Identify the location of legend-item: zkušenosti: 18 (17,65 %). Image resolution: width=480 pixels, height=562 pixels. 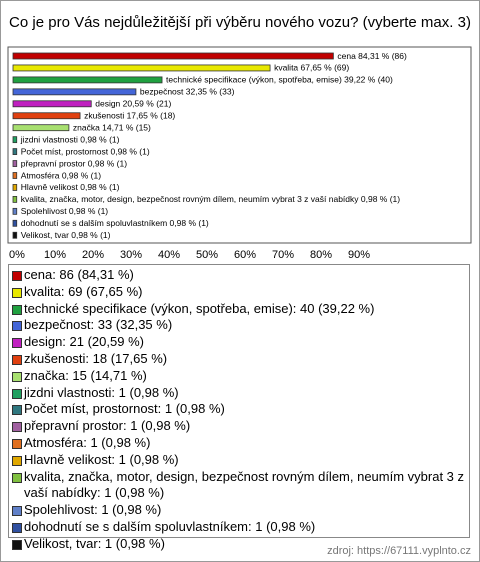
(240, 359).